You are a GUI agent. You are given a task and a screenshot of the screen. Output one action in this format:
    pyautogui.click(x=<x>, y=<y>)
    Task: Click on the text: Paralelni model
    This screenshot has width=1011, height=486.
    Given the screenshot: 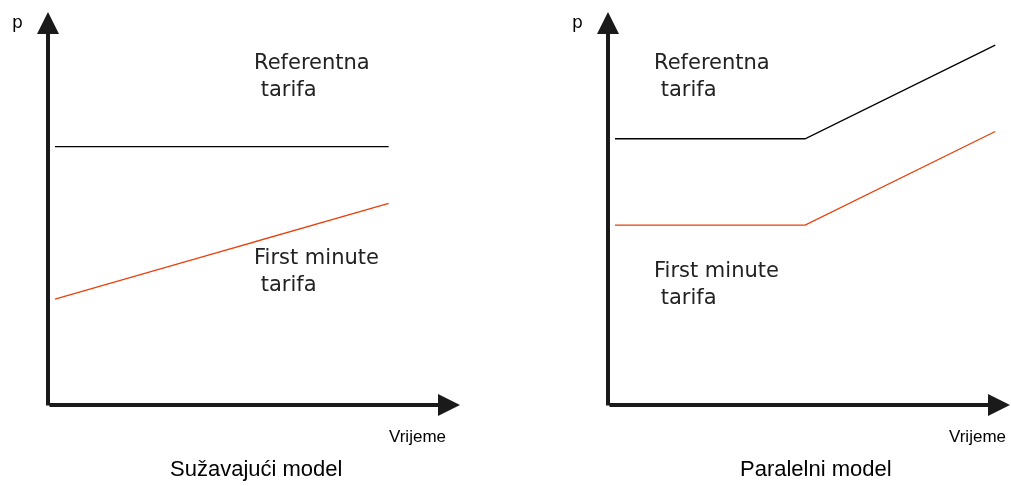 What is the action you would take?
    pyautogui.click(x=816, y=468)
    